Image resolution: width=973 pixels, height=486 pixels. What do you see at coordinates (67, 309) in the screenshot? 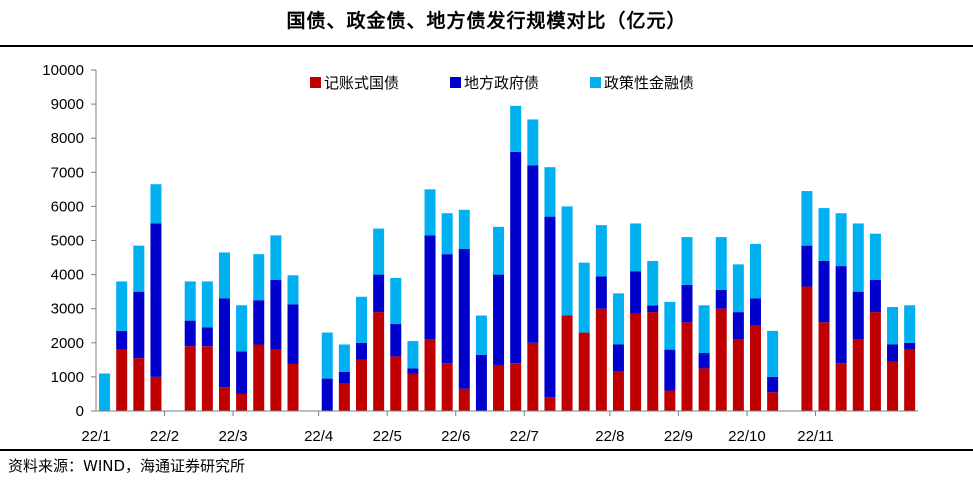
I see `y-tick-label: 3000` at bounding box center [67, 309].